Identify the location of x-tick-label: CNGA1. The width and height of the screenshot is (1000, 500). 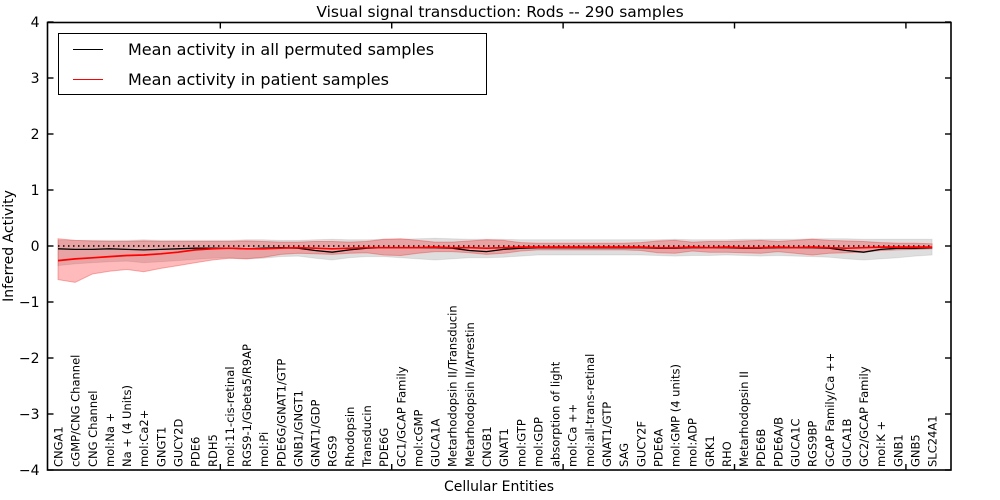
(59, 446).